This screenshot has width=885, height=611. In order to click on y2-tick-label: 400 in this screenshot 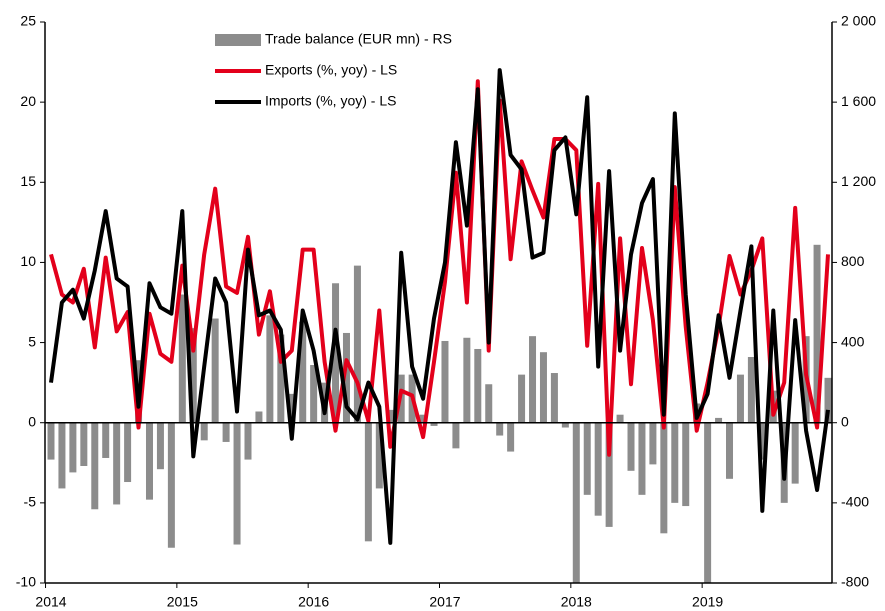, I will do `click(853, 341)`.